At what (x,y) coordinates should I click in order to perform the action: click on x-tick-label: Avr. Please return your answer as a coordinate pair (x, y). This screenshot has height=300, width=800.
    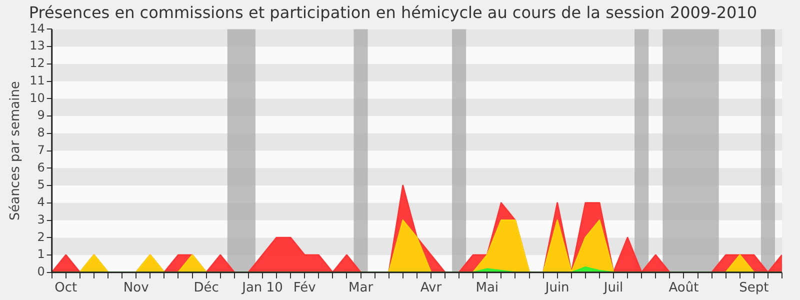
    Looking at the image, I should click on (431, 288).